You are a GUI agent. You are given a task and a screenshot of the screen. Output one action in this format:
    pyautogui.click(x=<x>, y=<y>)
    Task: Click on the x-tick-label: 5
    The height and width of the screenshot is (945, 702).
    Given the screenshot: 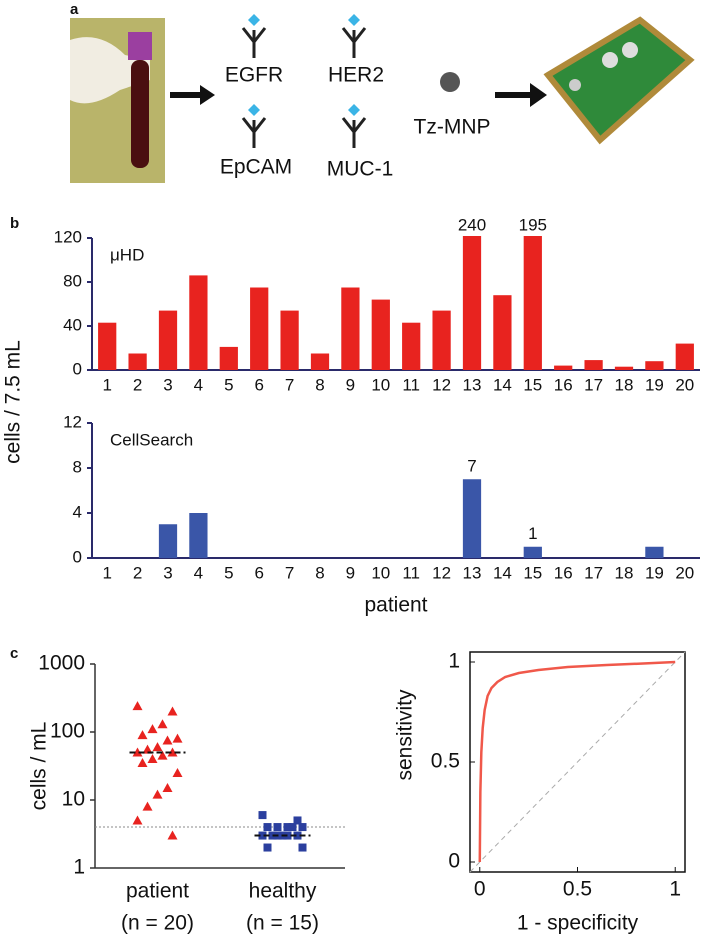 What is the action you would take?
    pyautogui.click(x=228, y=572)
    